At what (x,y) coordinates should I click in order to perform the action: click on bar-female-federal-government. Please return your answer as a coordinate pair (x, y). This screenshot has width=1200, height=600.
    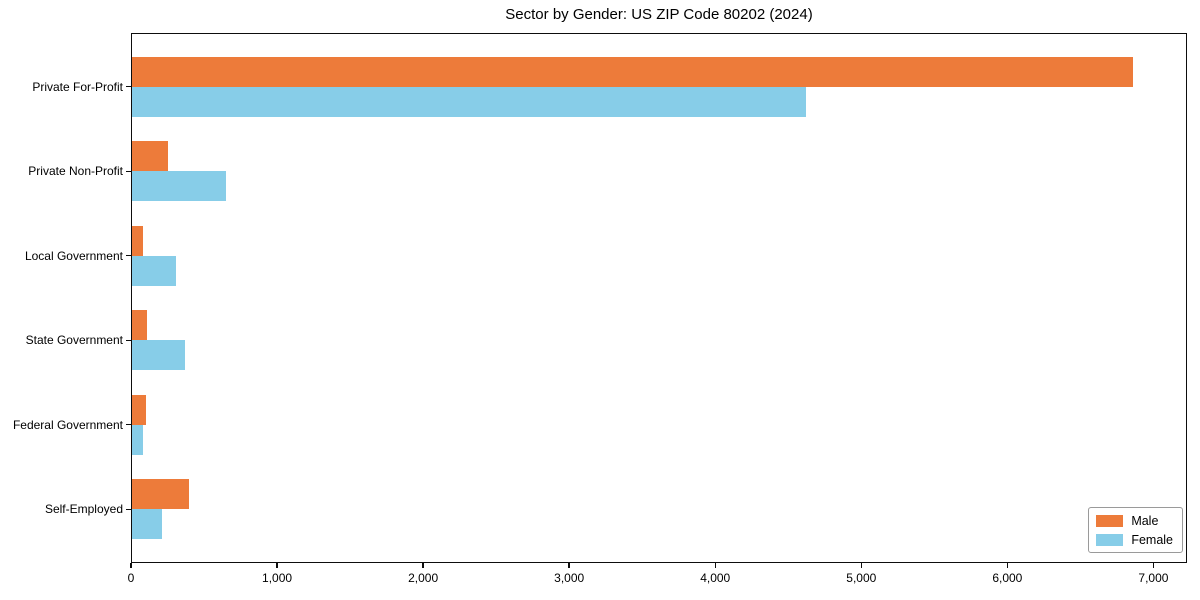
    Looking at the image, I should click on (137, 439).